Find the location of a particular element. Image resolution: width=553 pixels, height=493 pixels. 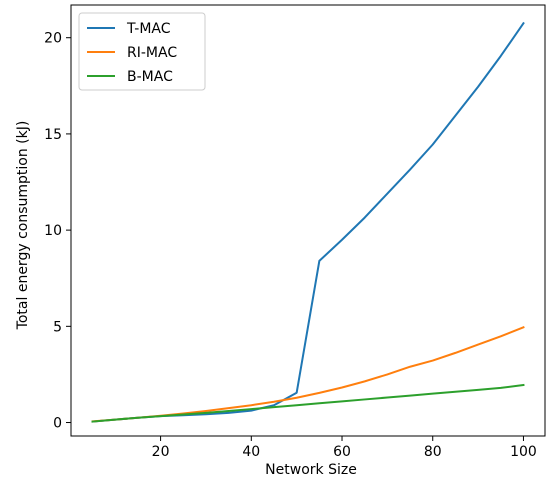

legend-box is located at coordinates (142, 51).